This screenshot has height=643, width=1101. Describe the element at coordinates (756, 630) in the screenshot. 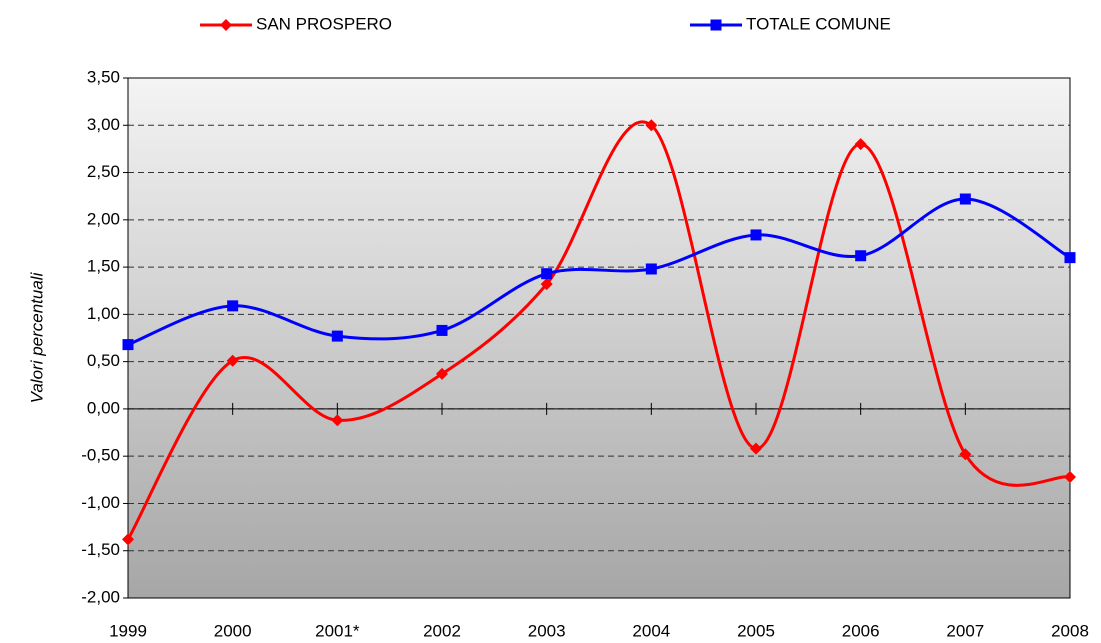

I see `x-tick-label: 2005` at that location.